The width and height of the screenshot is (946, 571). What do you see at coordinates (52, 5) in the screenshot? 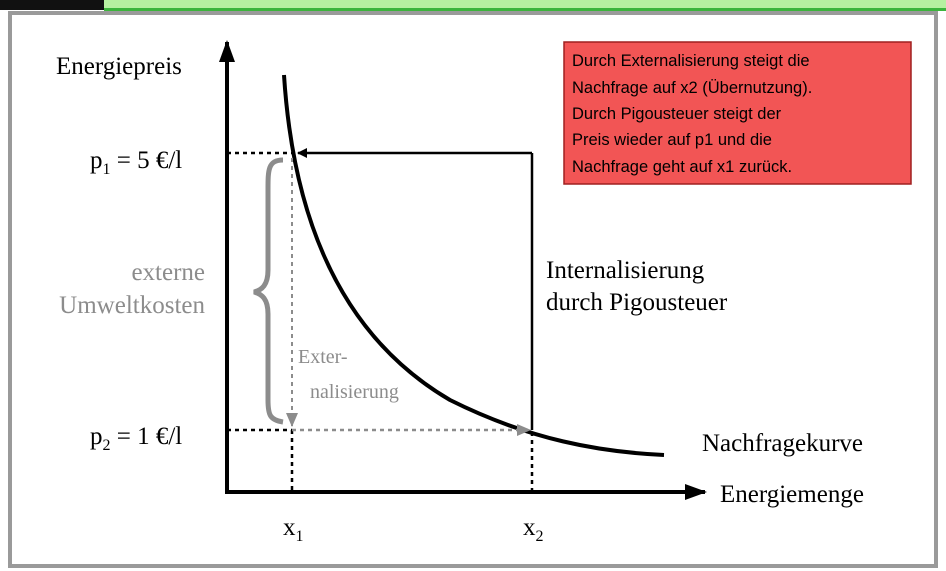
I see `top-tab` at bounding box center [52, 5].